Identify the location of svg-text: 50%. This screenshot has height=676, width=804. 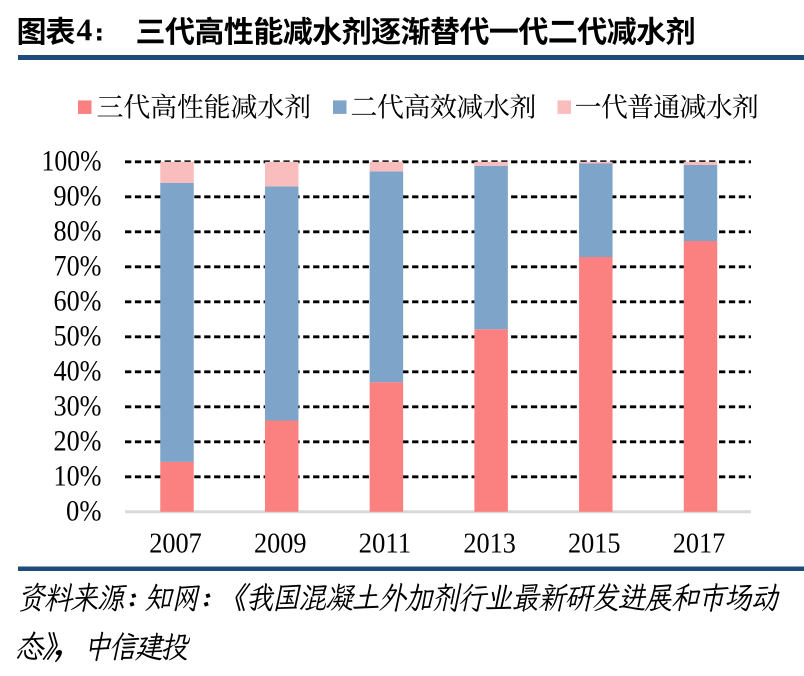
(78, 336).